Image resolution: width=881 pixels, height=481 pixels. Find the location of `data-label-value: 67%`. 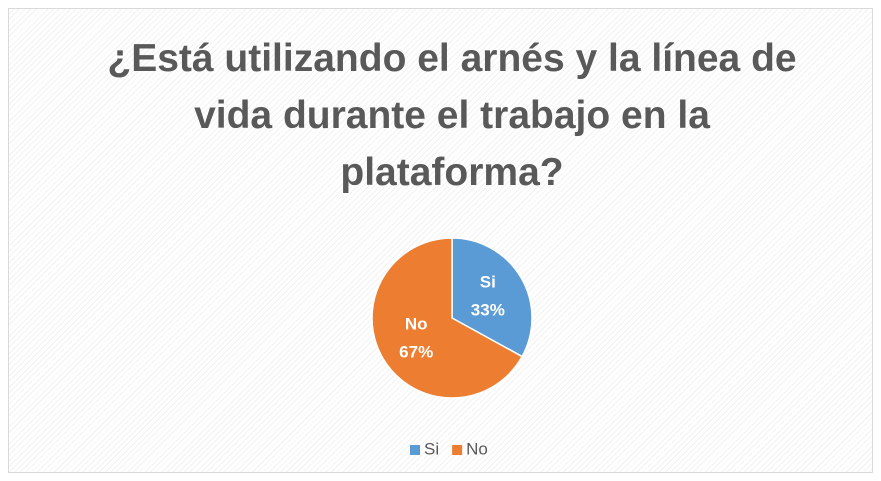

data-label-value: 67% is located at coordinates (416, 352).